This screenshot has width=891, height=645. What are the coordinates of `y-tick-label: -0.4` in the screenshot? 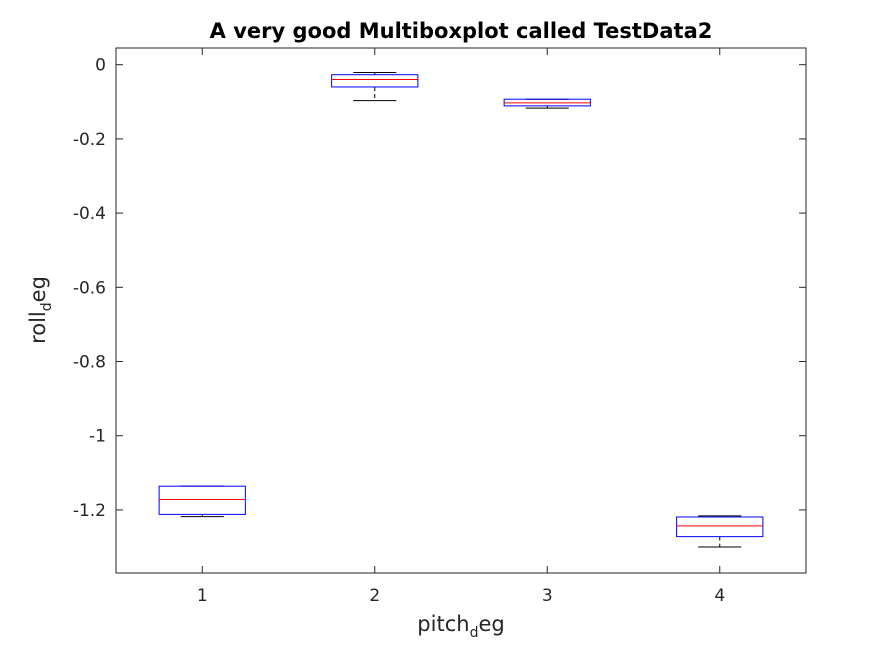 It's located at (89, 214).